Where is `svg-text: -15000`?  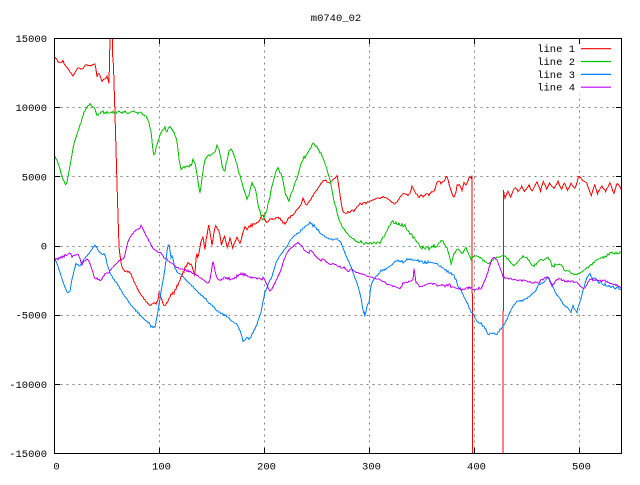
svg-text: -15000 is located at coordinates (28, 455).